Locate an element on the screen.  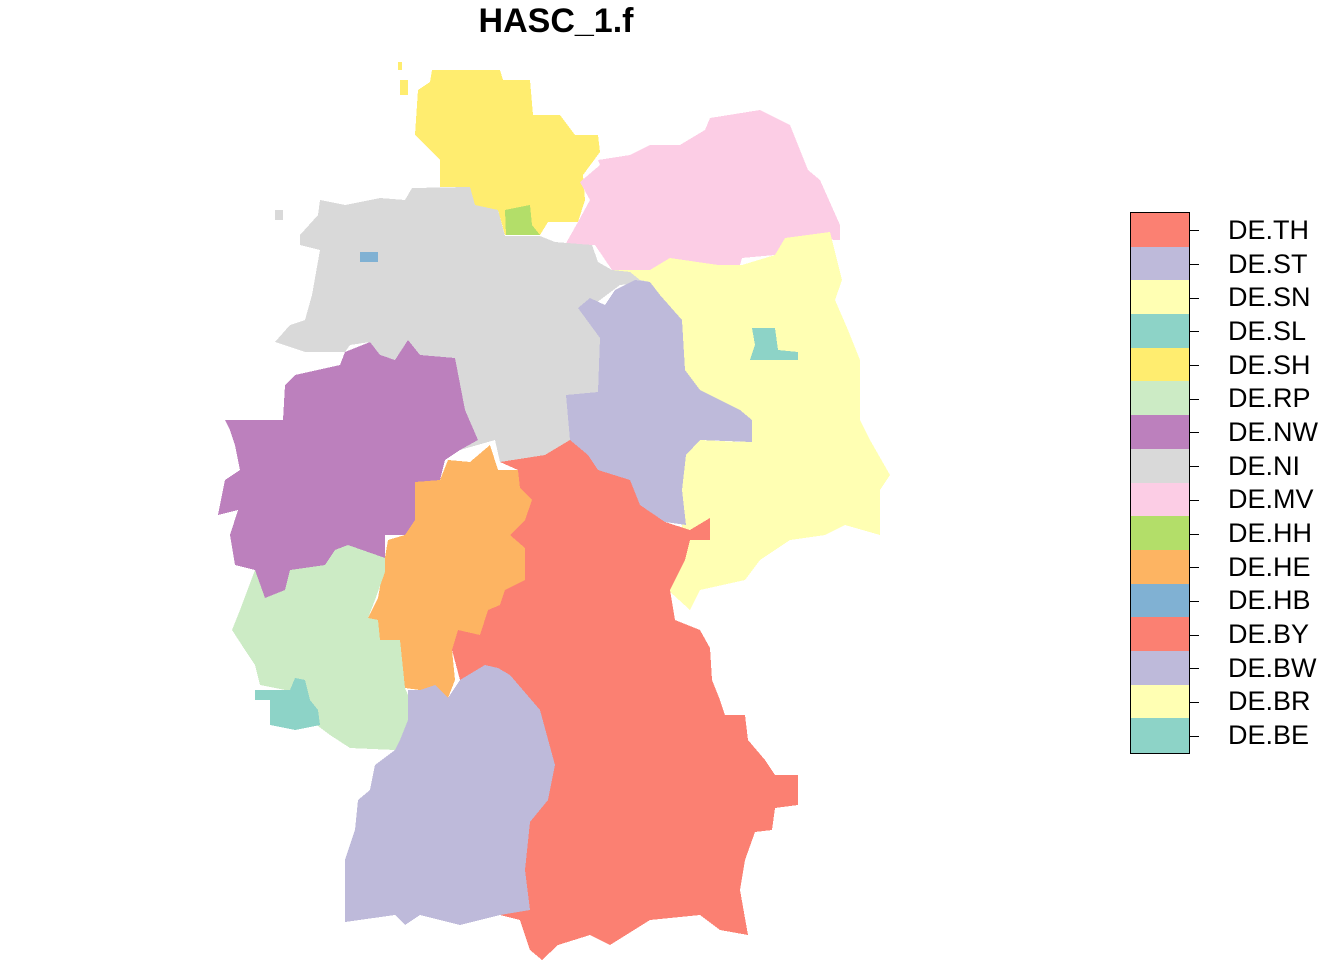
legend-label: DE.TH is located at coordinates (1268, 229).